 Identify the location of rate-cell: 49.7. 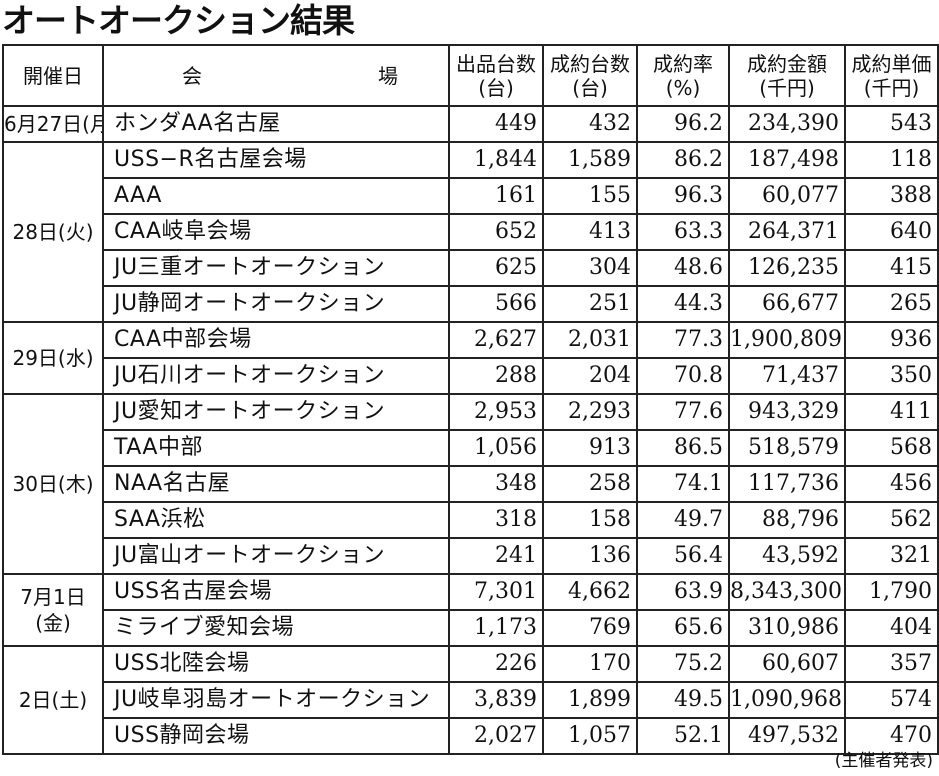
(683, 520).